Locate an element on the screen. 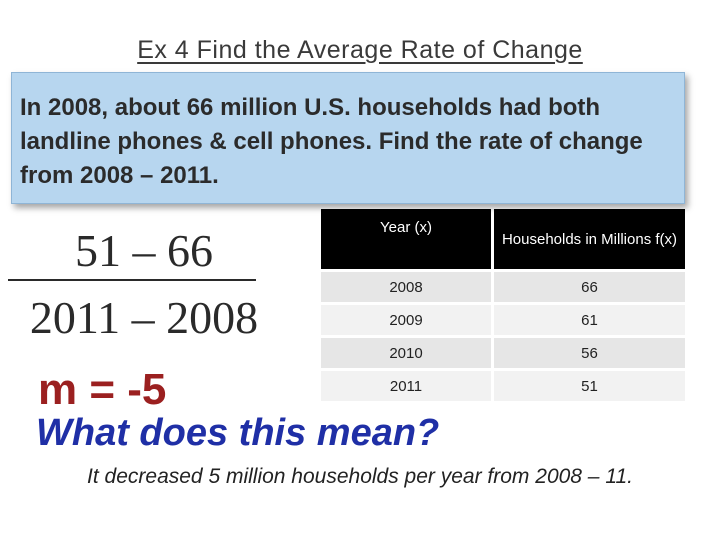 Image resolution: width=720 pixels, height=540 pixels. fraction-denominator: 2011 – 2008 is located at coordinates (144, 317).